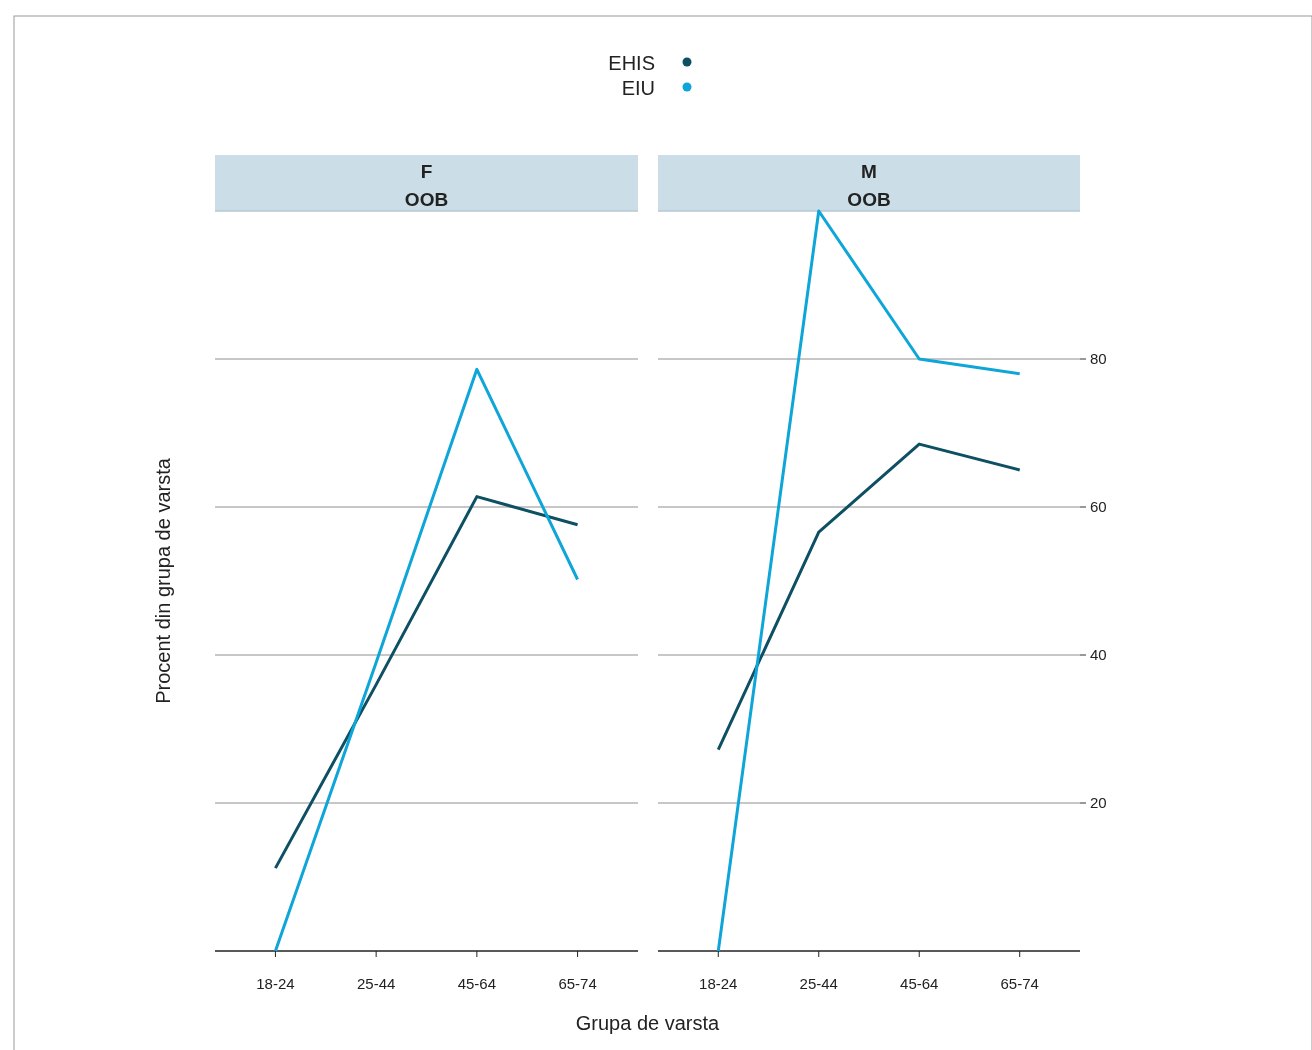 This screenshot has height=1050, width=1312. What do you see at coordinates (638, 88) in the screenshot?
I see `legend-label: EIU` at bounding box center [638, 88].